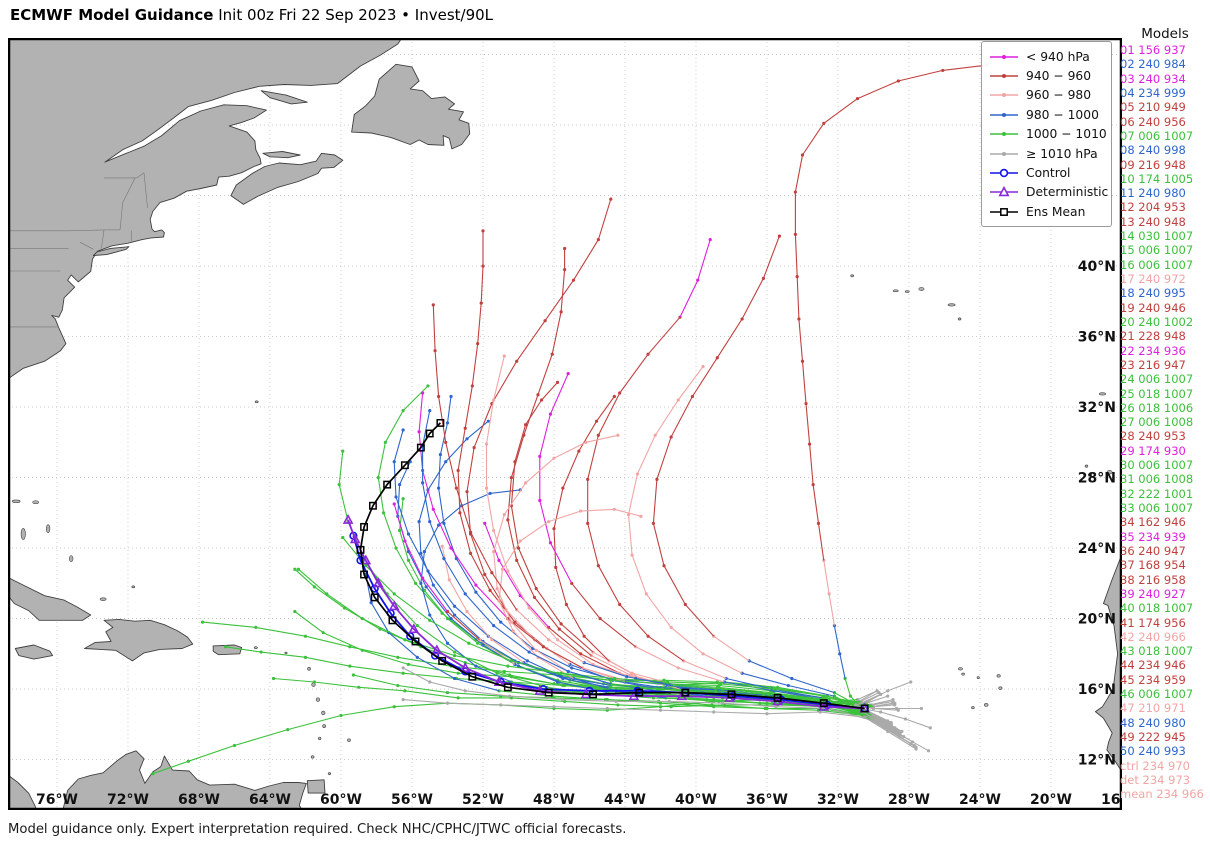 This screenshot has height=844, width=1210. Describe the element at coordinates (1165, 322) in the screenshot. I see `model-row-20: 20 240 1002` at that location.